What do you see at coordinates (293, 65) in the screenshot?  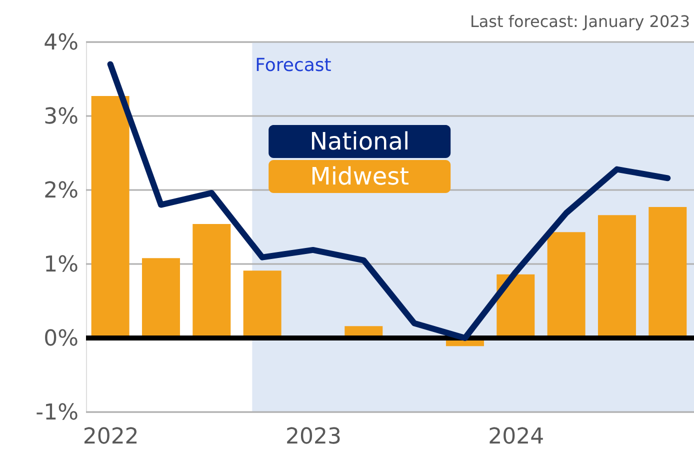 I see `band-label: Forecast` at bounding box center [293, 65].